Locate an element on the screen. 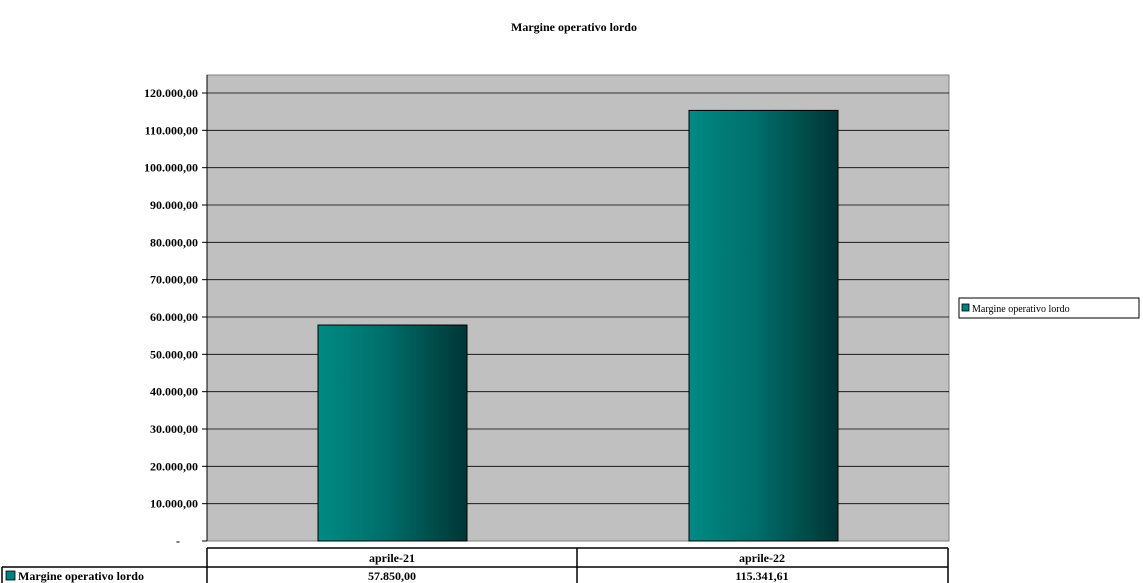  y-tick-label: 80.000,00 is located at coordinates (174, 242).